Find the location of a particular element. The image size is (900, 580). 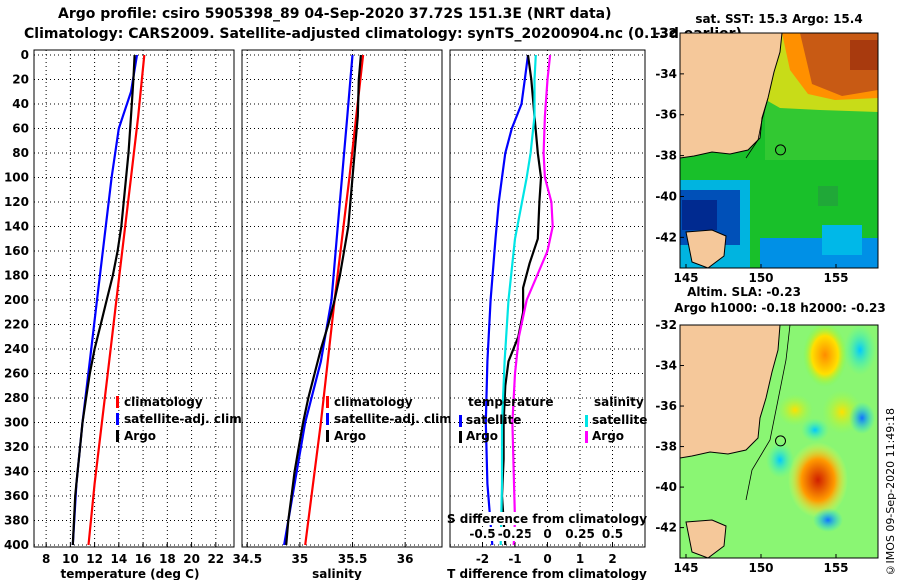

depth-tick-label: 80 is located at coordinates (20, 153).